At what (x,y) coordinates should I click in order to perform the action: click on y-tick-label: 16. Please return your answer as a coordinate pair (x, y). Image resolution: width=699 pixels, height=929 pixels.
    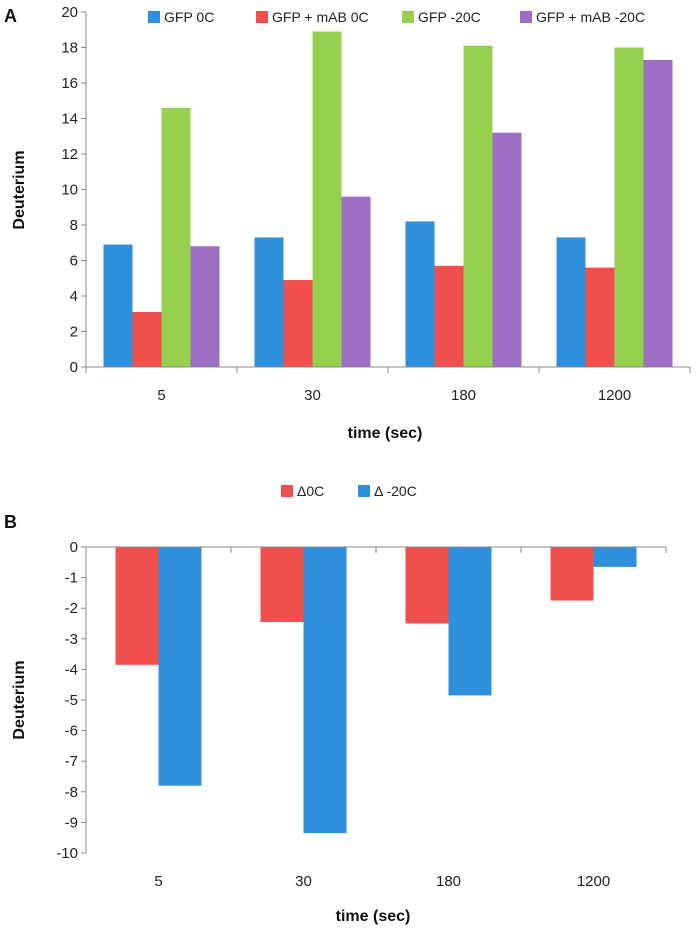
    Looking at the image, I should click on (69, 83).